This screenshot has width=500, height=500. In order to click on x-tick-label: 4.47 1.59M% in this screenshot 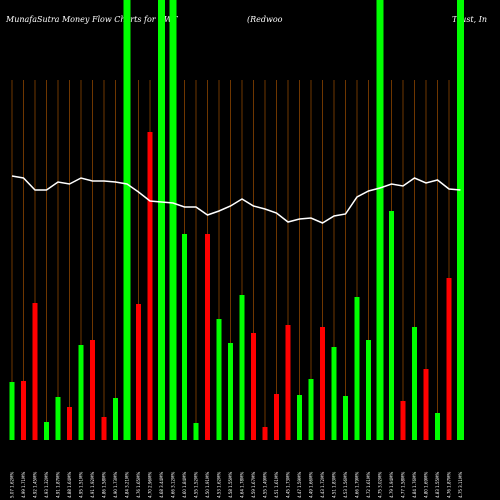, I will do `click(299, 484)`.